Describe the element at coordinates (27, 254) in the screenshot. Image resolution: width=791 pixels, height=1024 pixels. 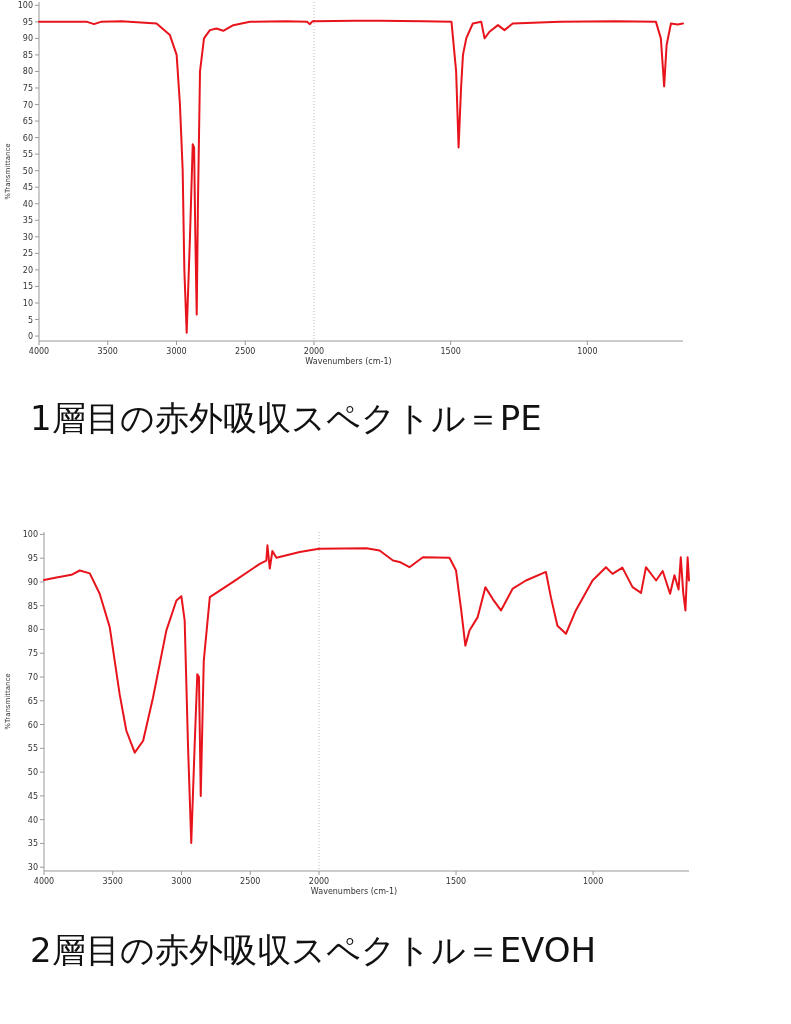
I see `y-tick-label: 25` at that location.